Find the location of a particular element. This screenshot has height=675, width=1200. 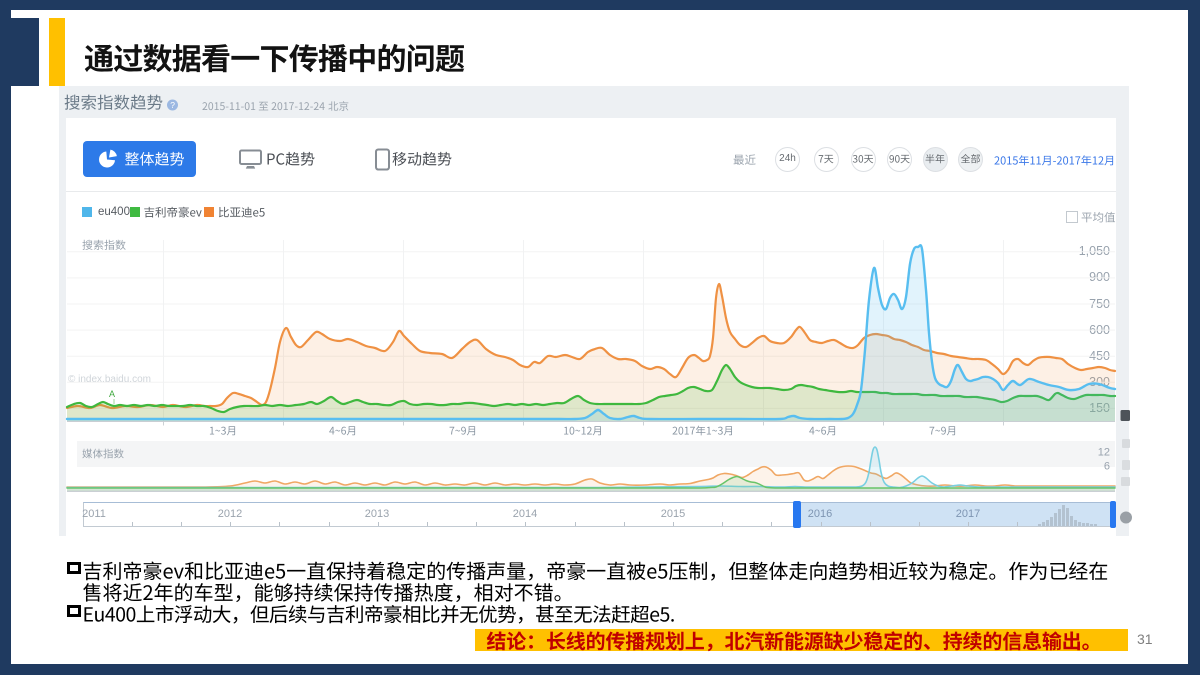

svg-text: A is located at coordinates (112, 394).